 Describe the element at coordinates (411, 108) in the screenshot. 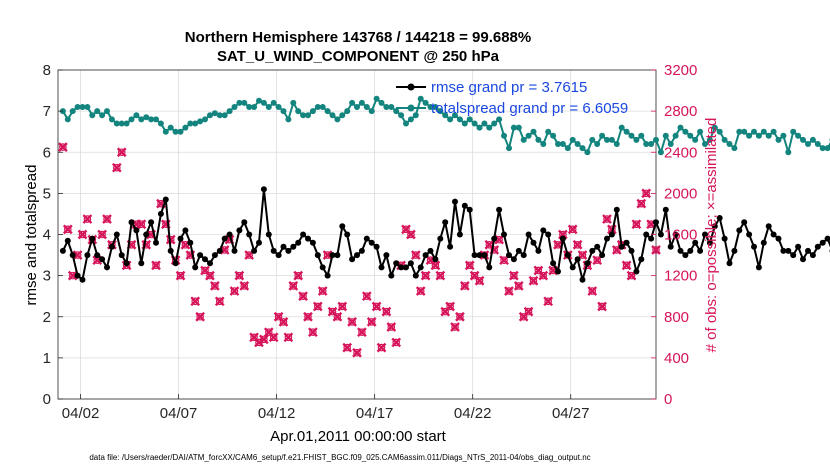

I see `legend-totalspread-marker` at that location.